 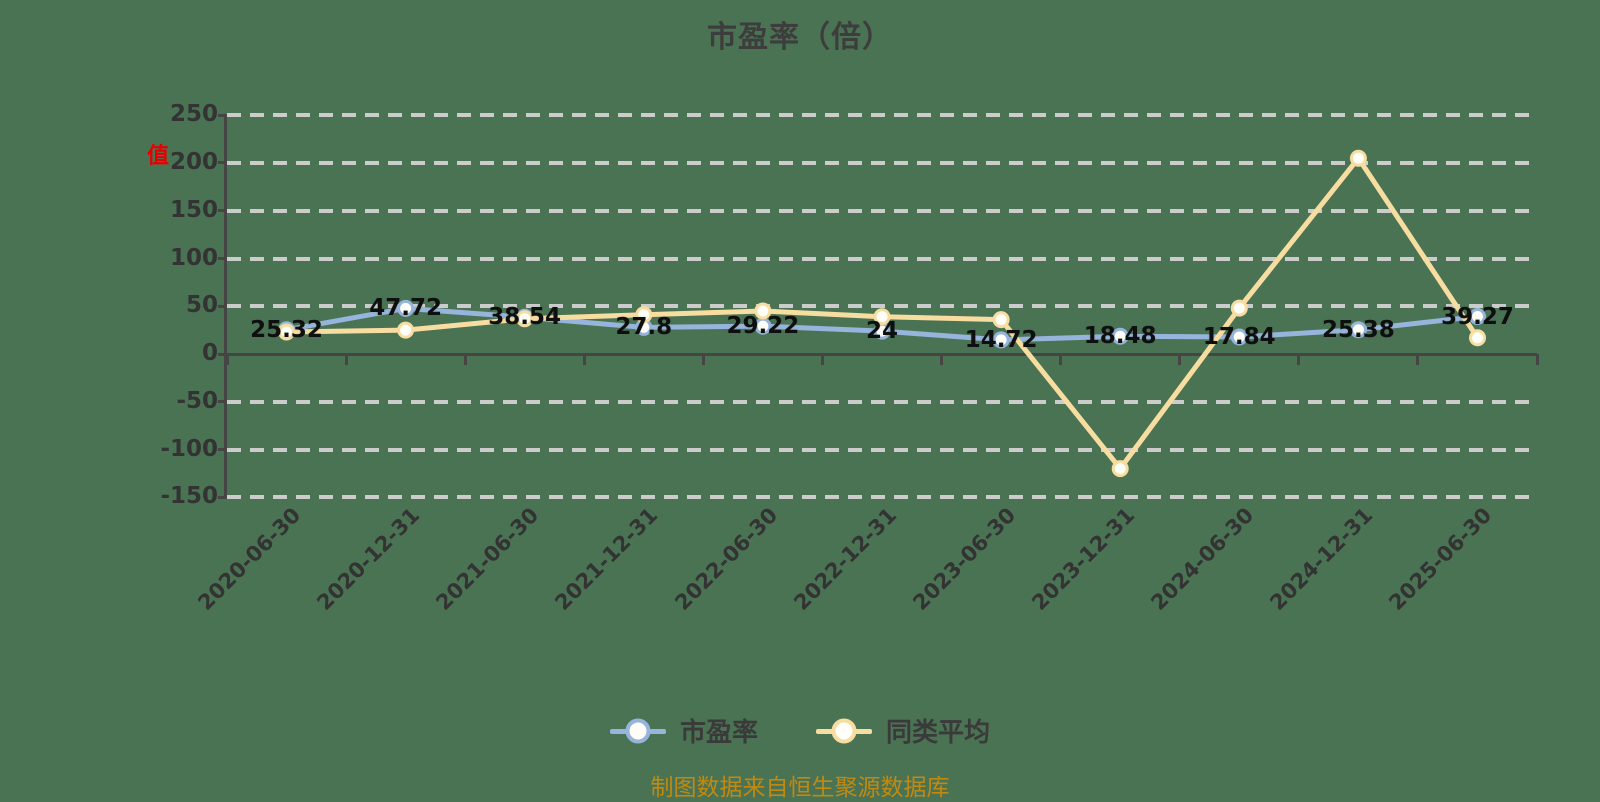 I want to click on data-label-2022-12-31: 24, so click(x=882, y=331).